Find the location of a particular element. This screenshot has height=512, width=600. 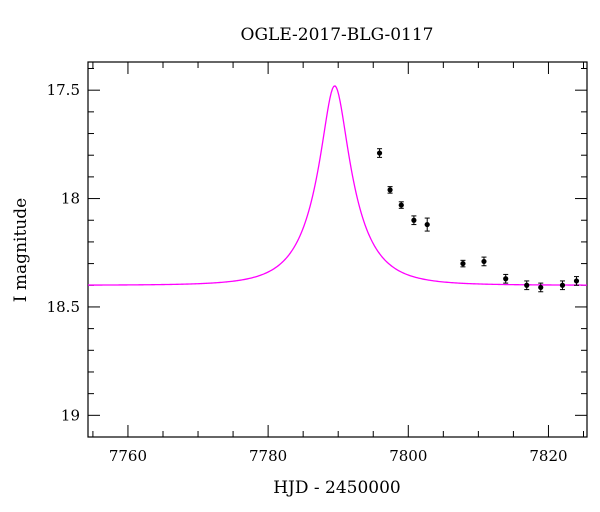

data-points-layer is located at coordinates (478, 220).